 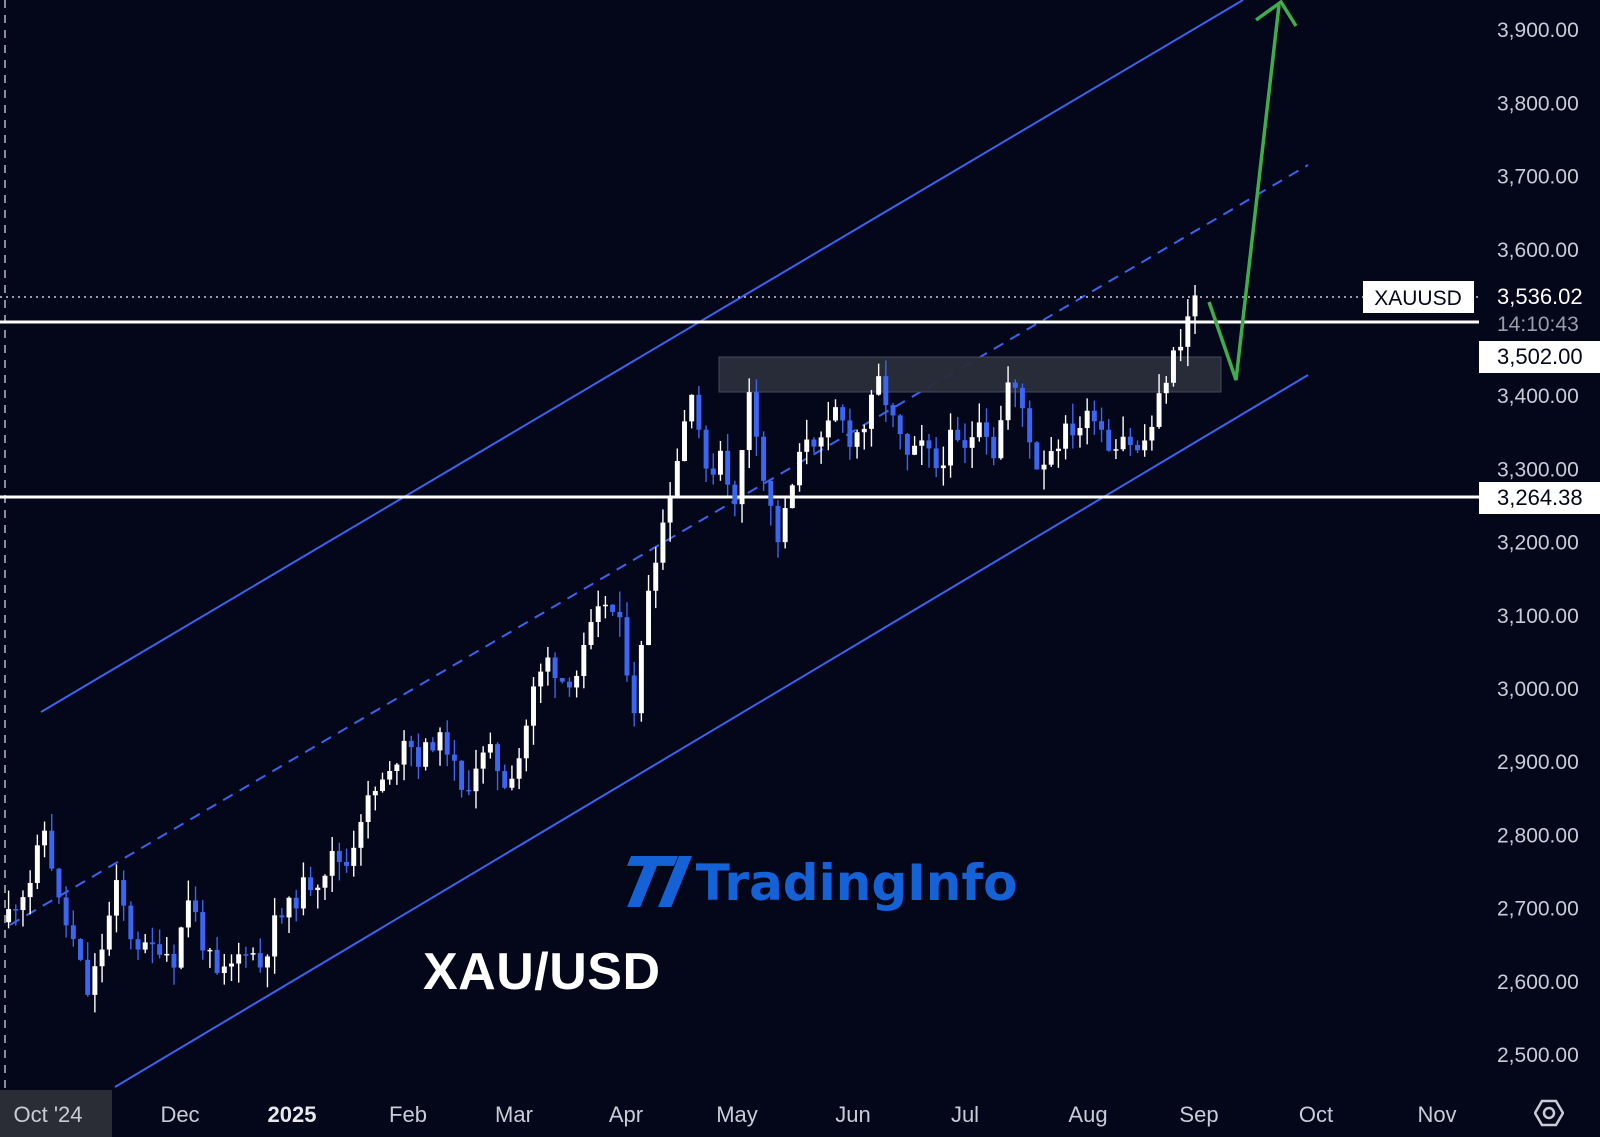 I want to click on resistance-zone, so click(x=970, y=374).